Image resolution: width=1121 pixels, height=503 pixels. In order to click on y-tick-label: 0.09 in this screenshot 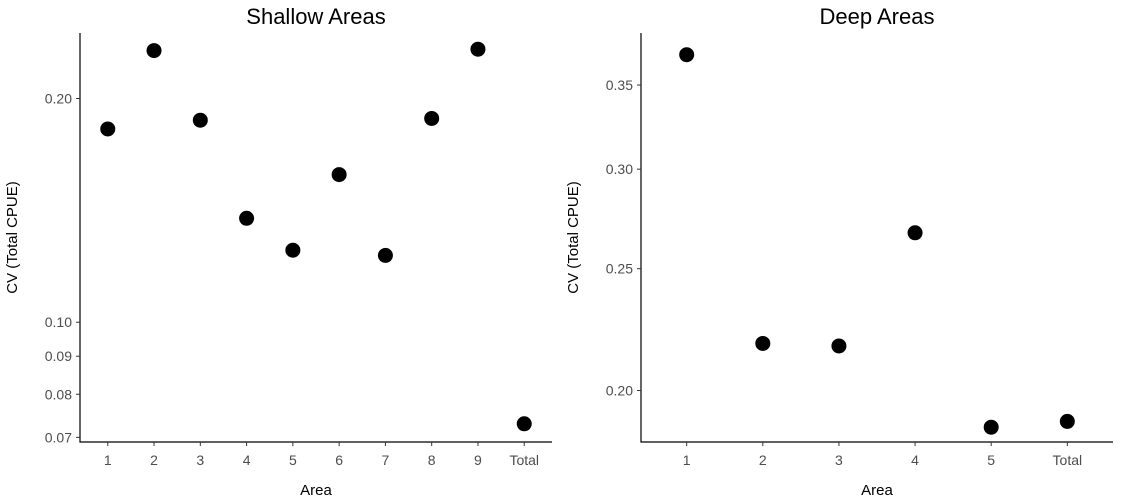, I will do `click(58, 356)`.